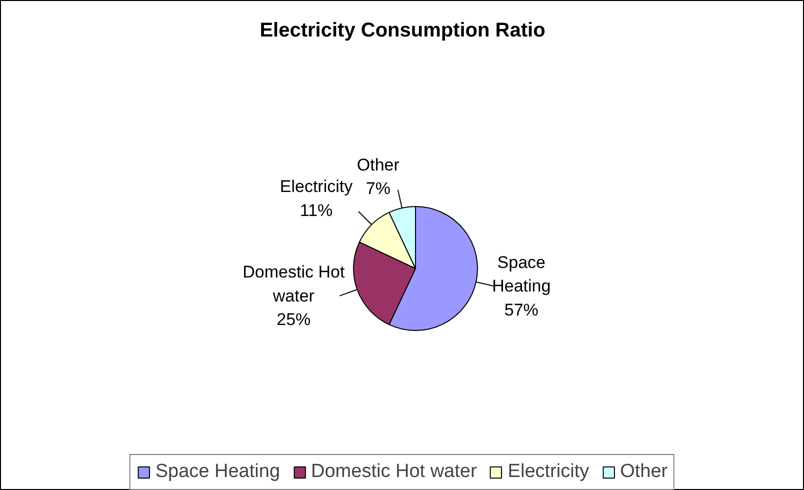  What do you see at coordinates (316, 210) in the screenshot?
I see `data-label: 11%` at bounding box center [316, 210].